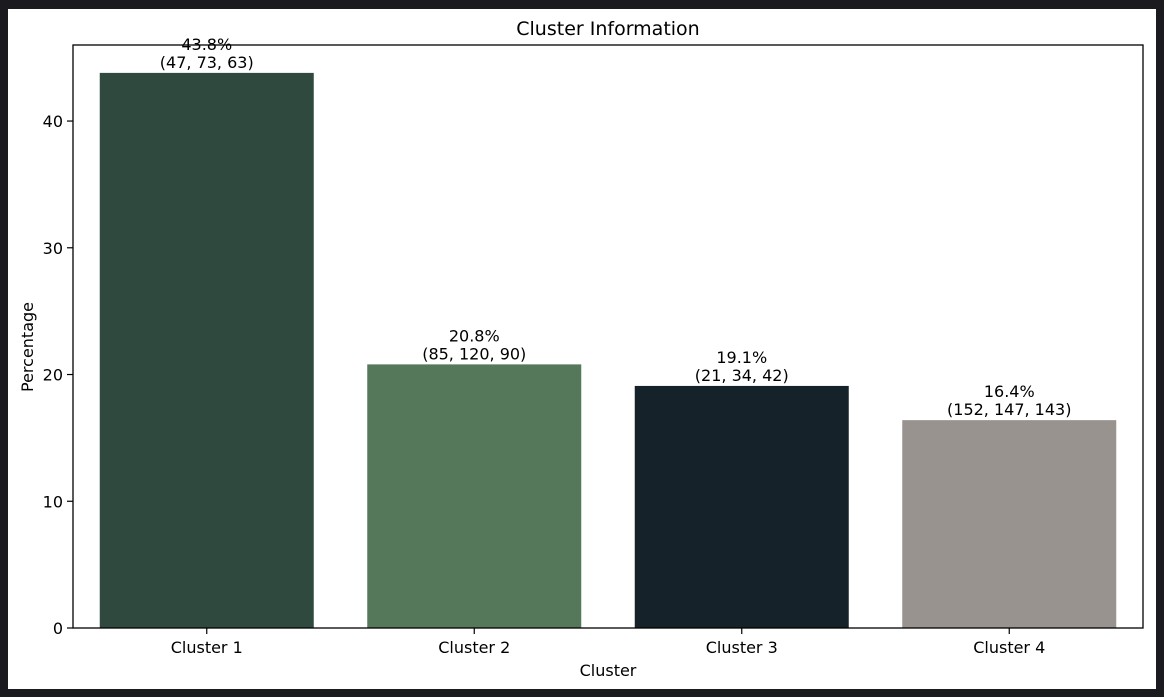 The width and height of the screenshot is (1164, 697). I want to click on y-axis: 0 10 20 30 40, so click(58, 375).